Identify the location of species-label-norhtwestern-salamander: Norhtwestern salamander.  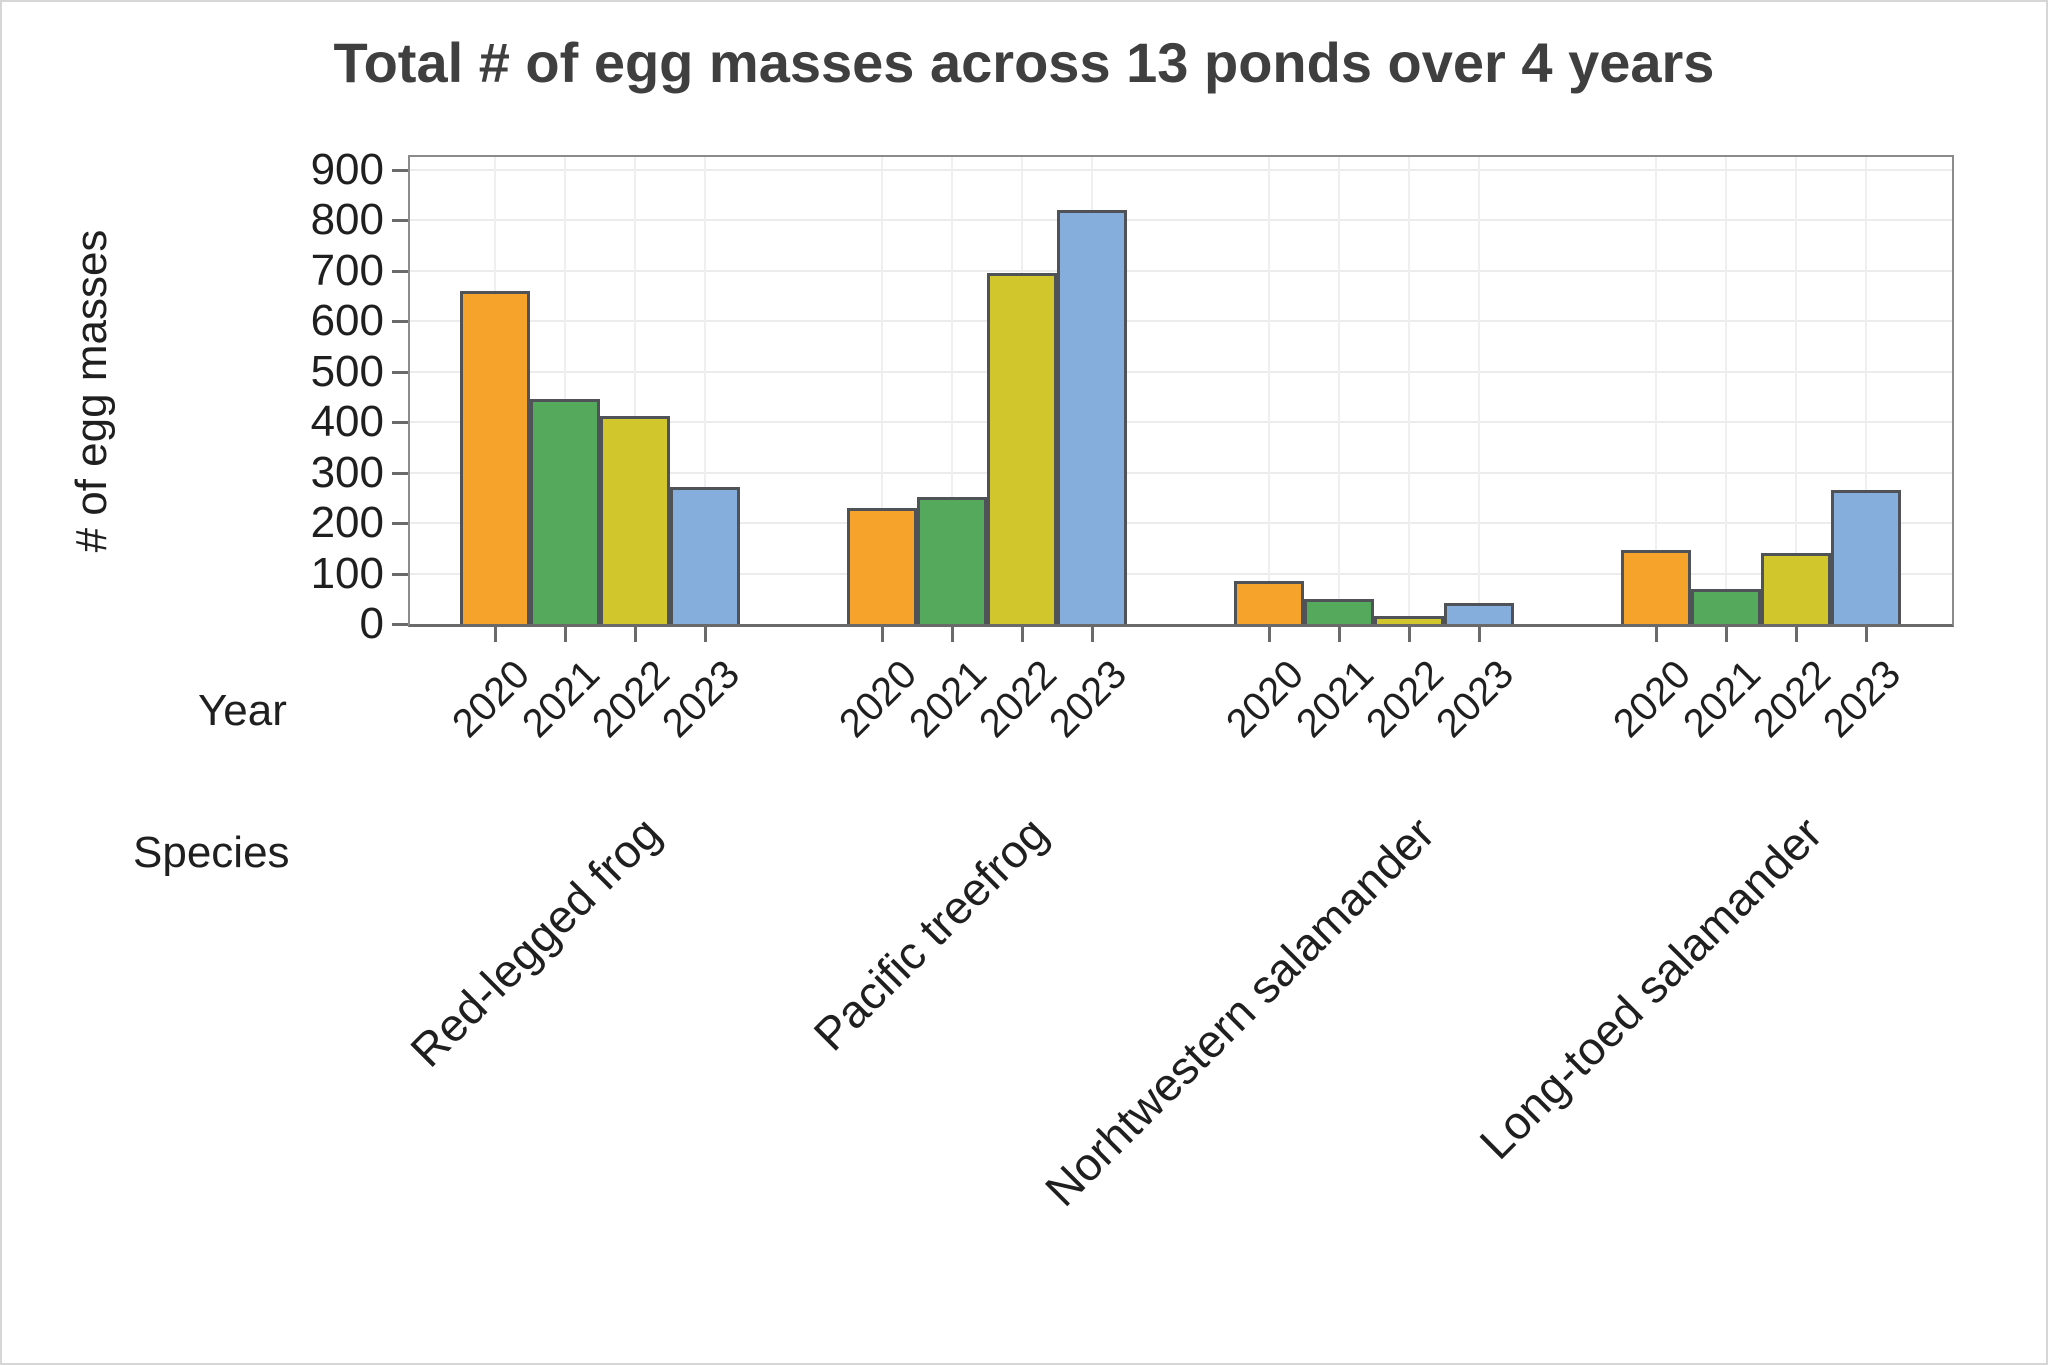
(1240, 1011).